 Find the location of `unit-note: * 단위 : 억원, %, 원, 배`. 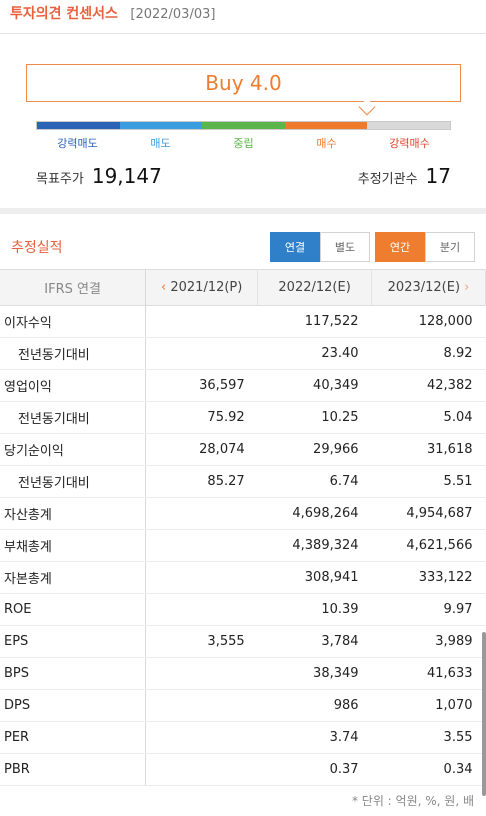

unit-note: * 단위 : 억원, %, 원, 배 is located at coordinates (412, 801).